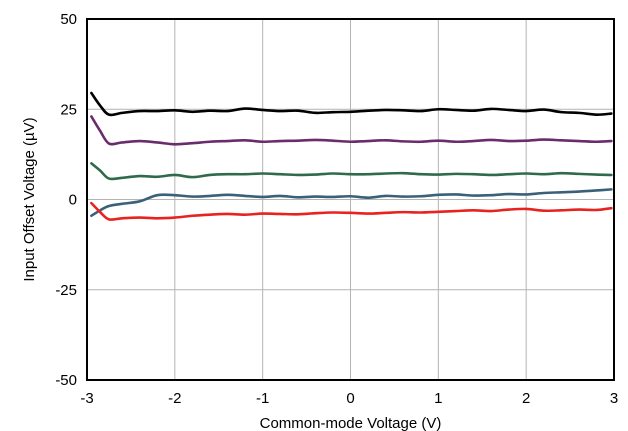 This screenshot has height=431, width=628. What do you see at coordinates (68, 19) in the screenshot?
I see `y-tick-label: 50` at bounding box center [68, 19].